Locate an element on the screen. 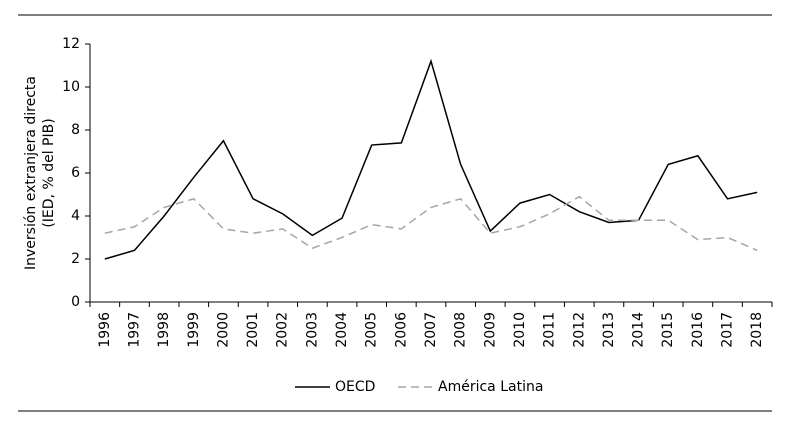 The width and height of the screenshot is (791, 434). x-tick-label: 2017 is located at coordinates (728, 330).